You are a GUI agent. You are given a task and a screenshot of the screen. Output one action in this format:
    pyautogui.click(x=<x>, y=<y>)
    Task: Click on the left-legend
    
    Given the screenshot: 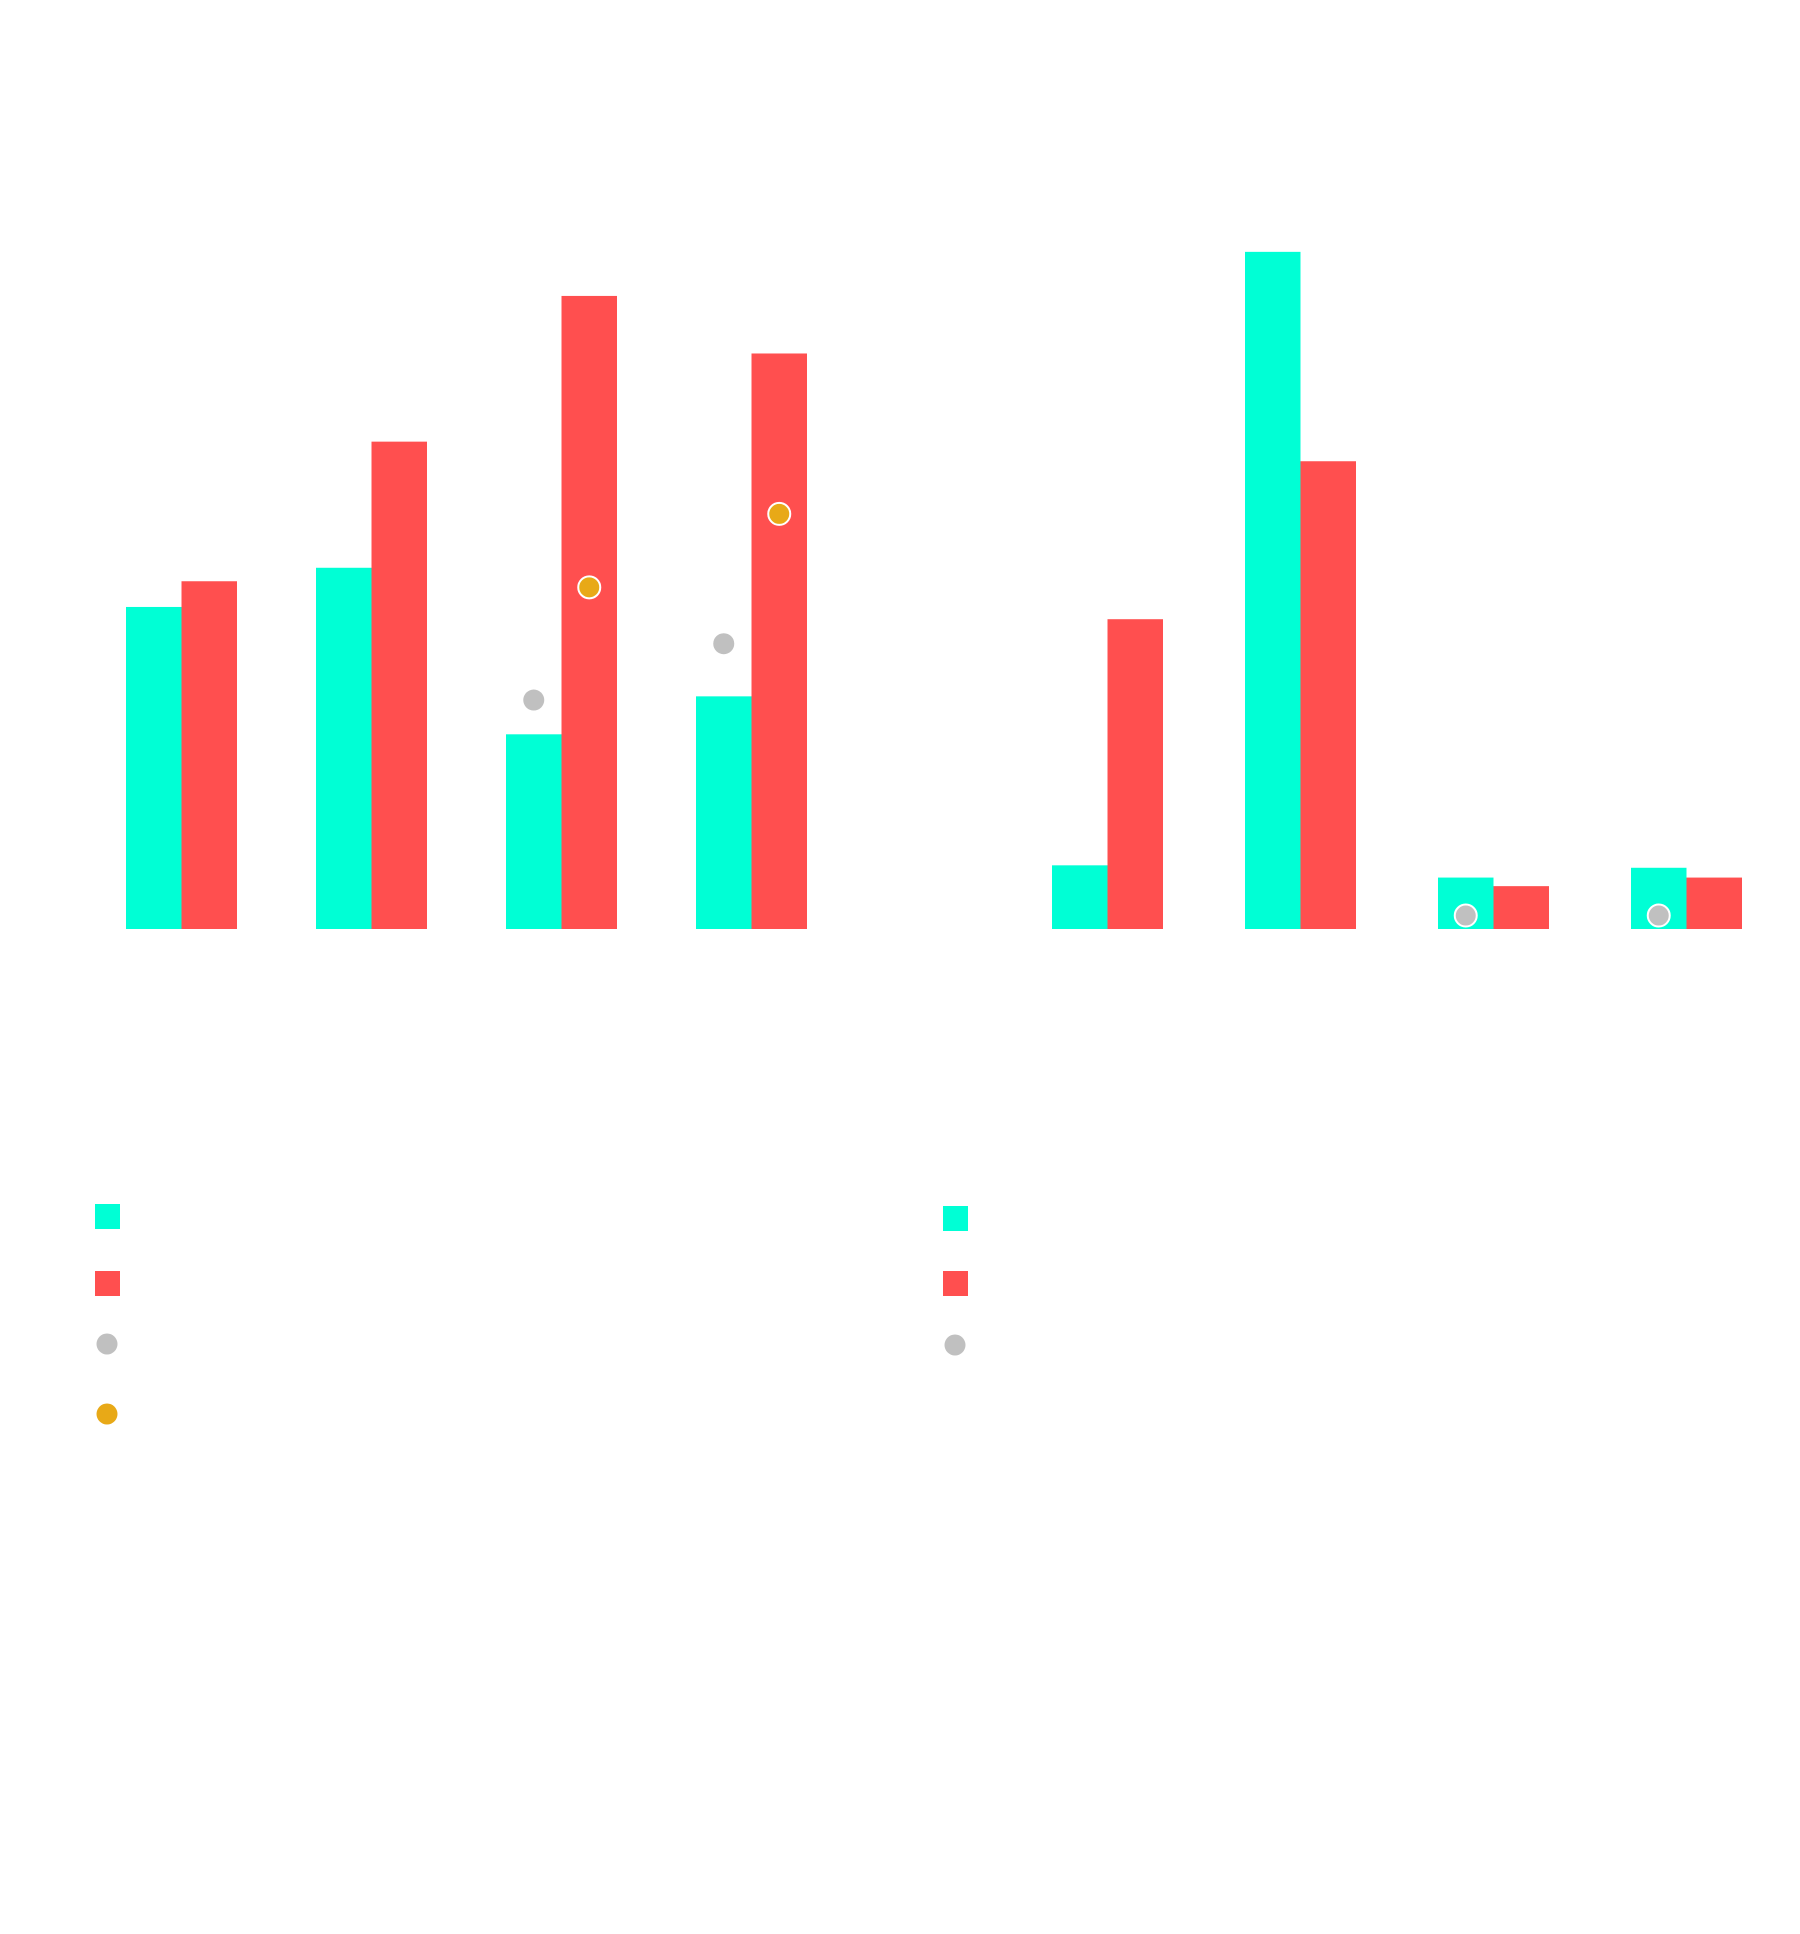 What is the action you would take?
    pyautogui.click(x=107, y=1314)
    